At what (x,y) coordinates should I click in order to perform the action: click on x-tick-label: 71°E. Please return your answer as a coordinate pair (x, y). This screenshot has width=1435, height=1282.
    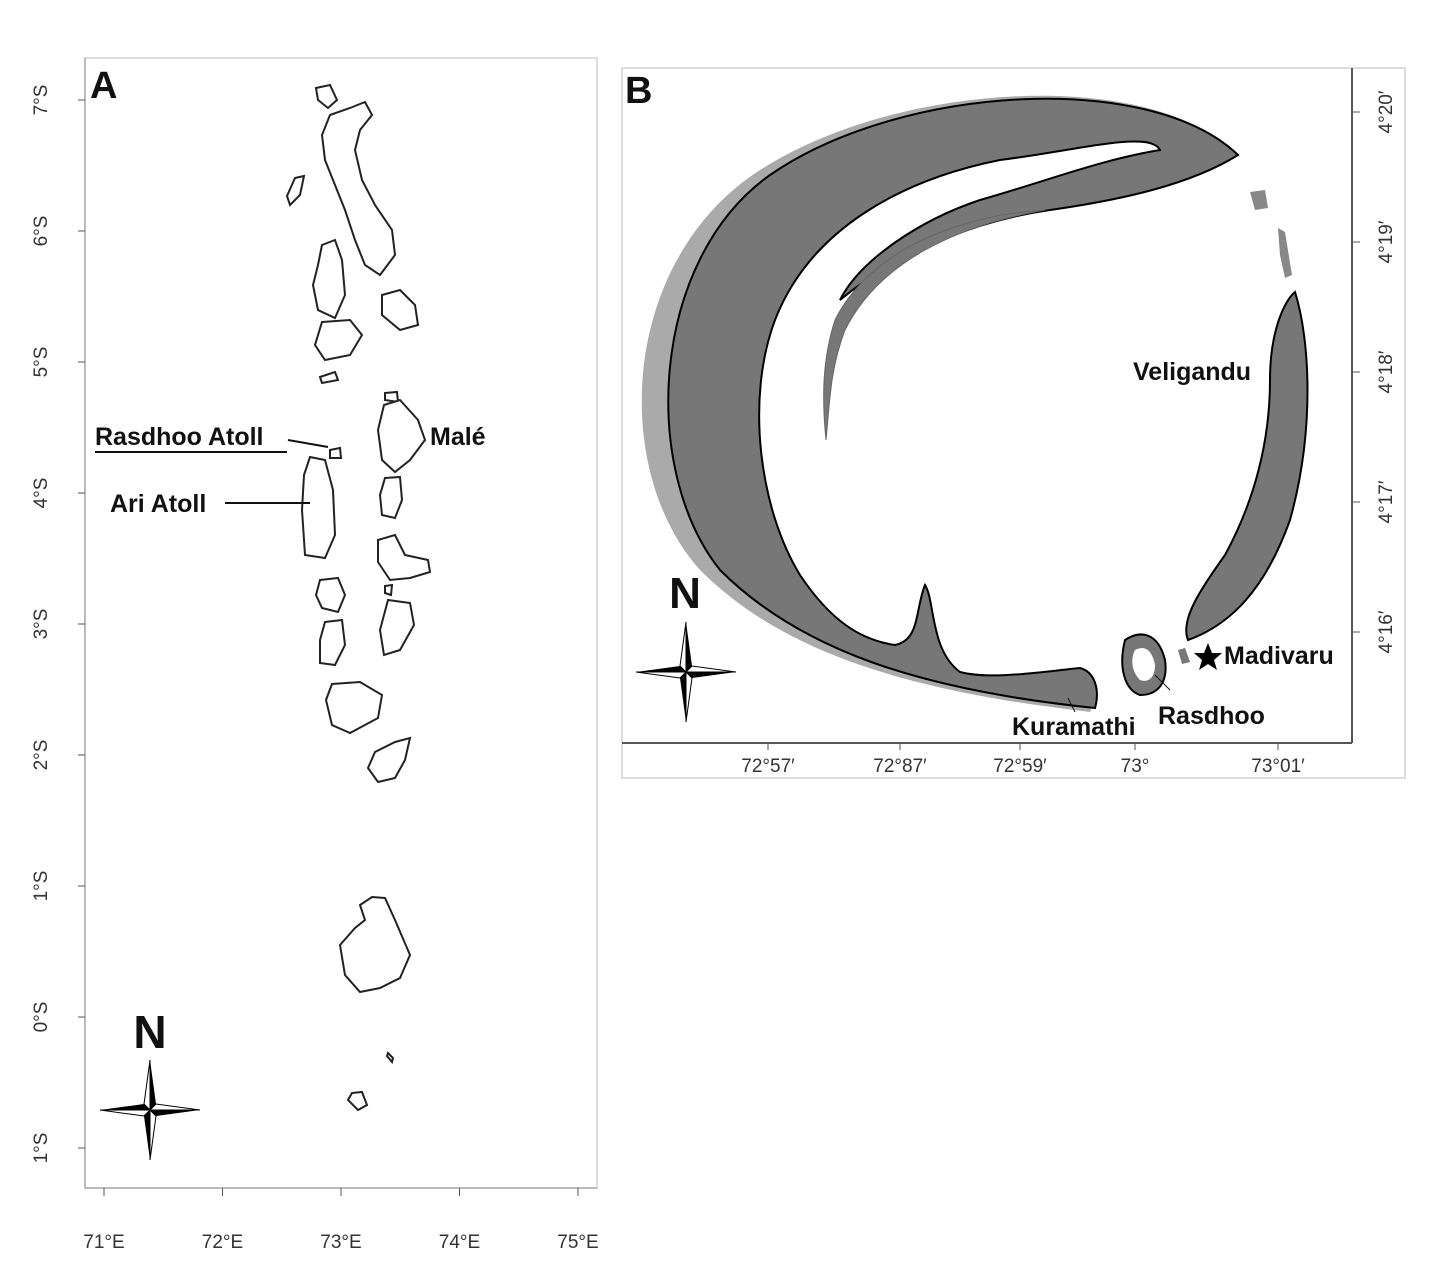
    Looking at the image, I should click on (103, 1242).